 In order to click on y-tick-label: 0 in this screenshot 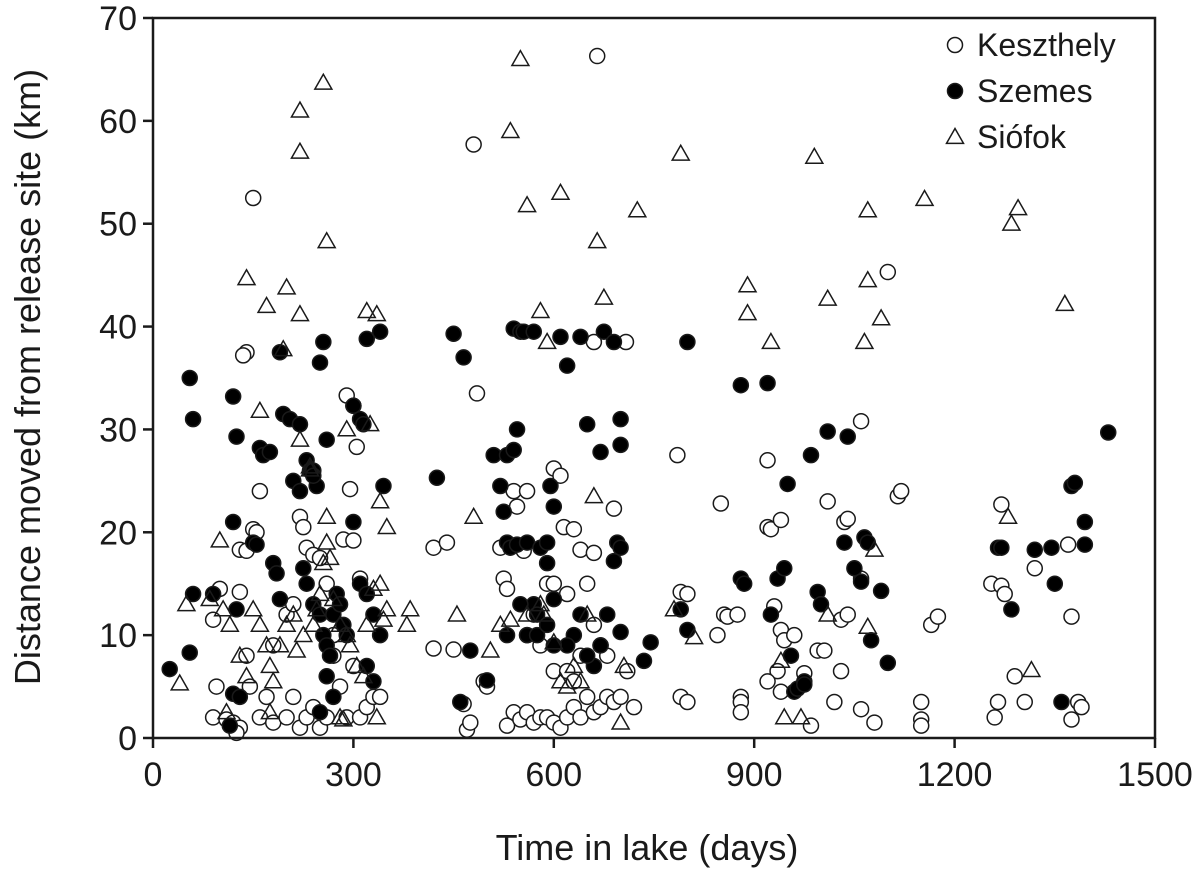, I will do `click(127, 739)`.